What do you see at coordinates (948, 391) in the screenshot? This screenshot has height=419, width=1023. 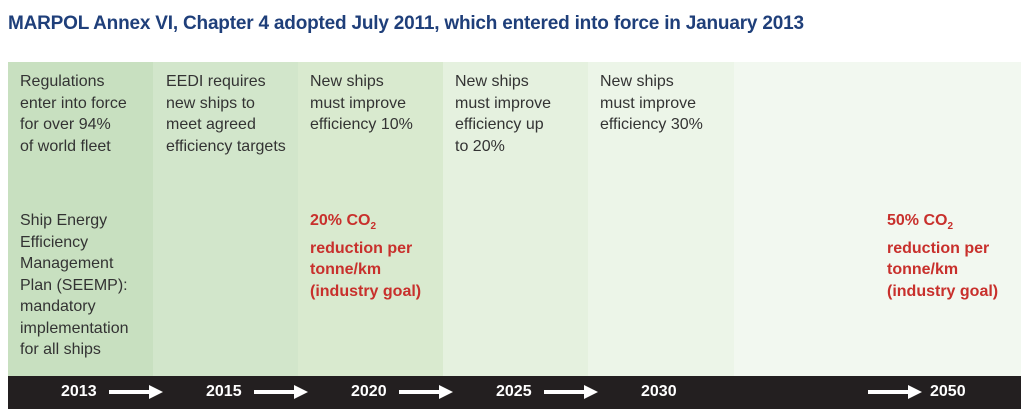 I see `year-2050-label: 2050` at bounding box center [948, 391].